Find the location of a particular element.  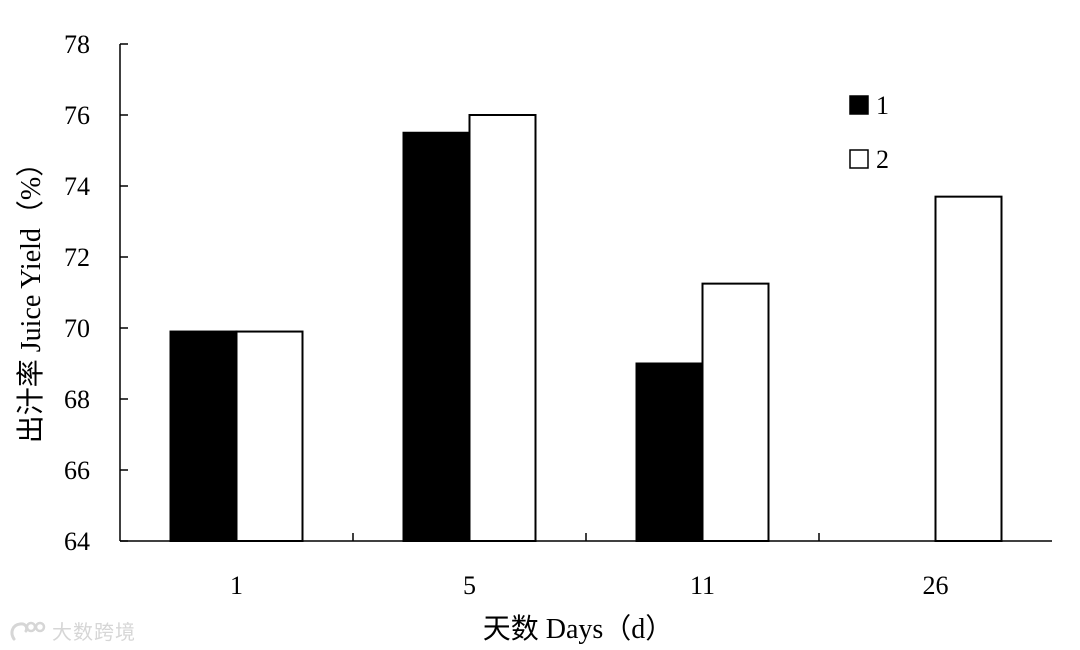

legend-label-2: 2 is located at coordinates (882, 159).